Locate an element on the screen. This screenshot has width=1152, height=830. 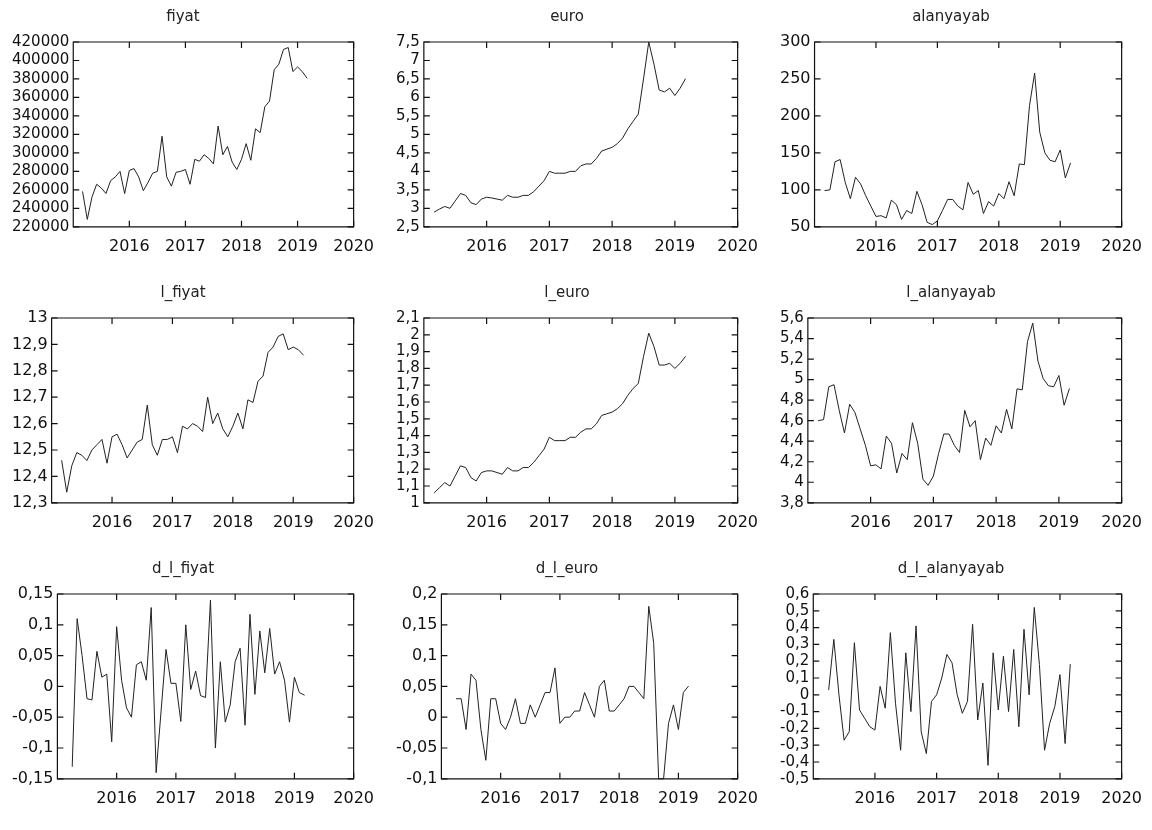
y-tick-label: 5,5 is located at coordinates (408, 114).